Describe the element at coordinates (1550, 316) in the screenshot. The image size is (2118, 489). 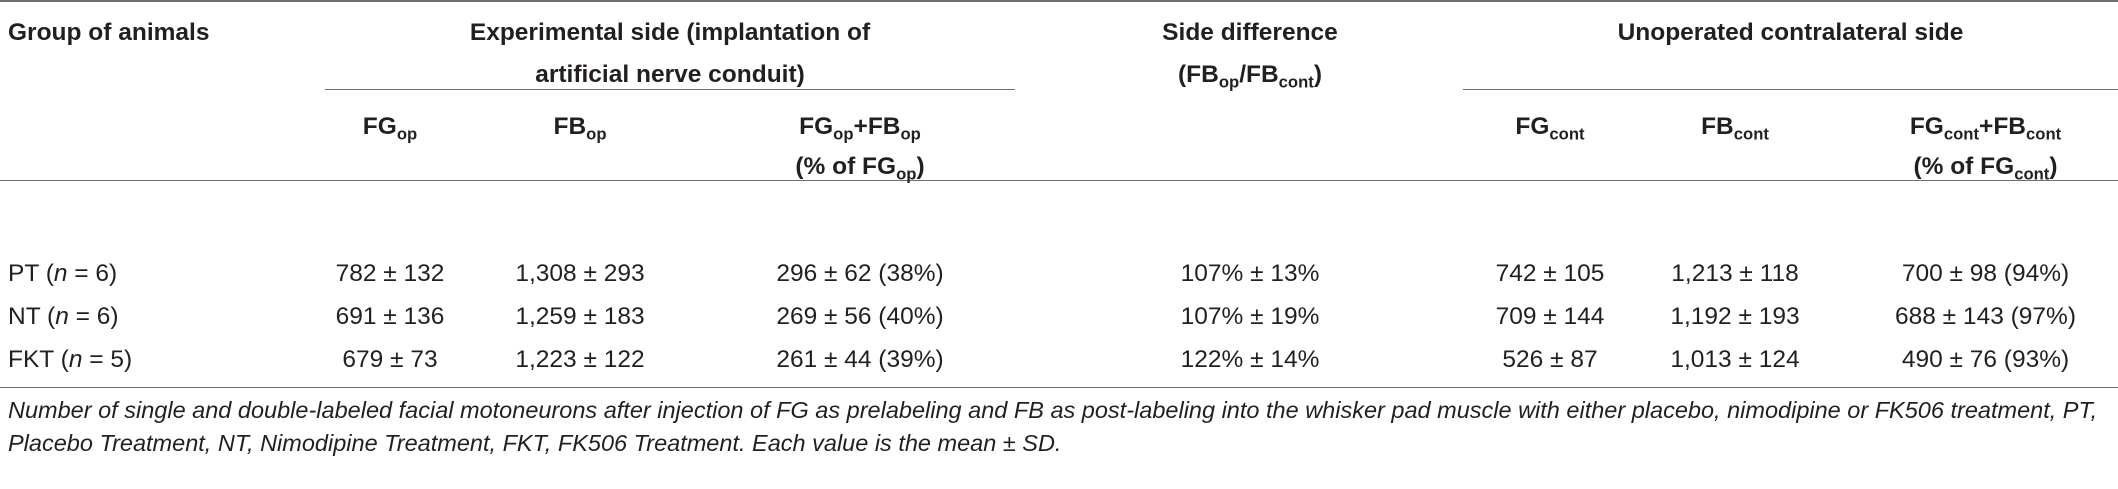
I see `cell-fg-cont: 709 ± 144` at that location.